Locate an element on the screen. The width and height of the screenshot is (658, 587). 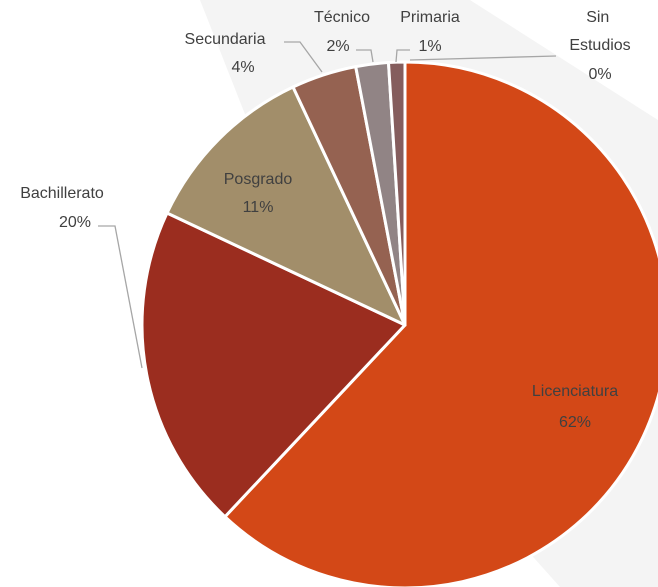
slice-label: Sin Estudios is located at coordinates (599, 31).